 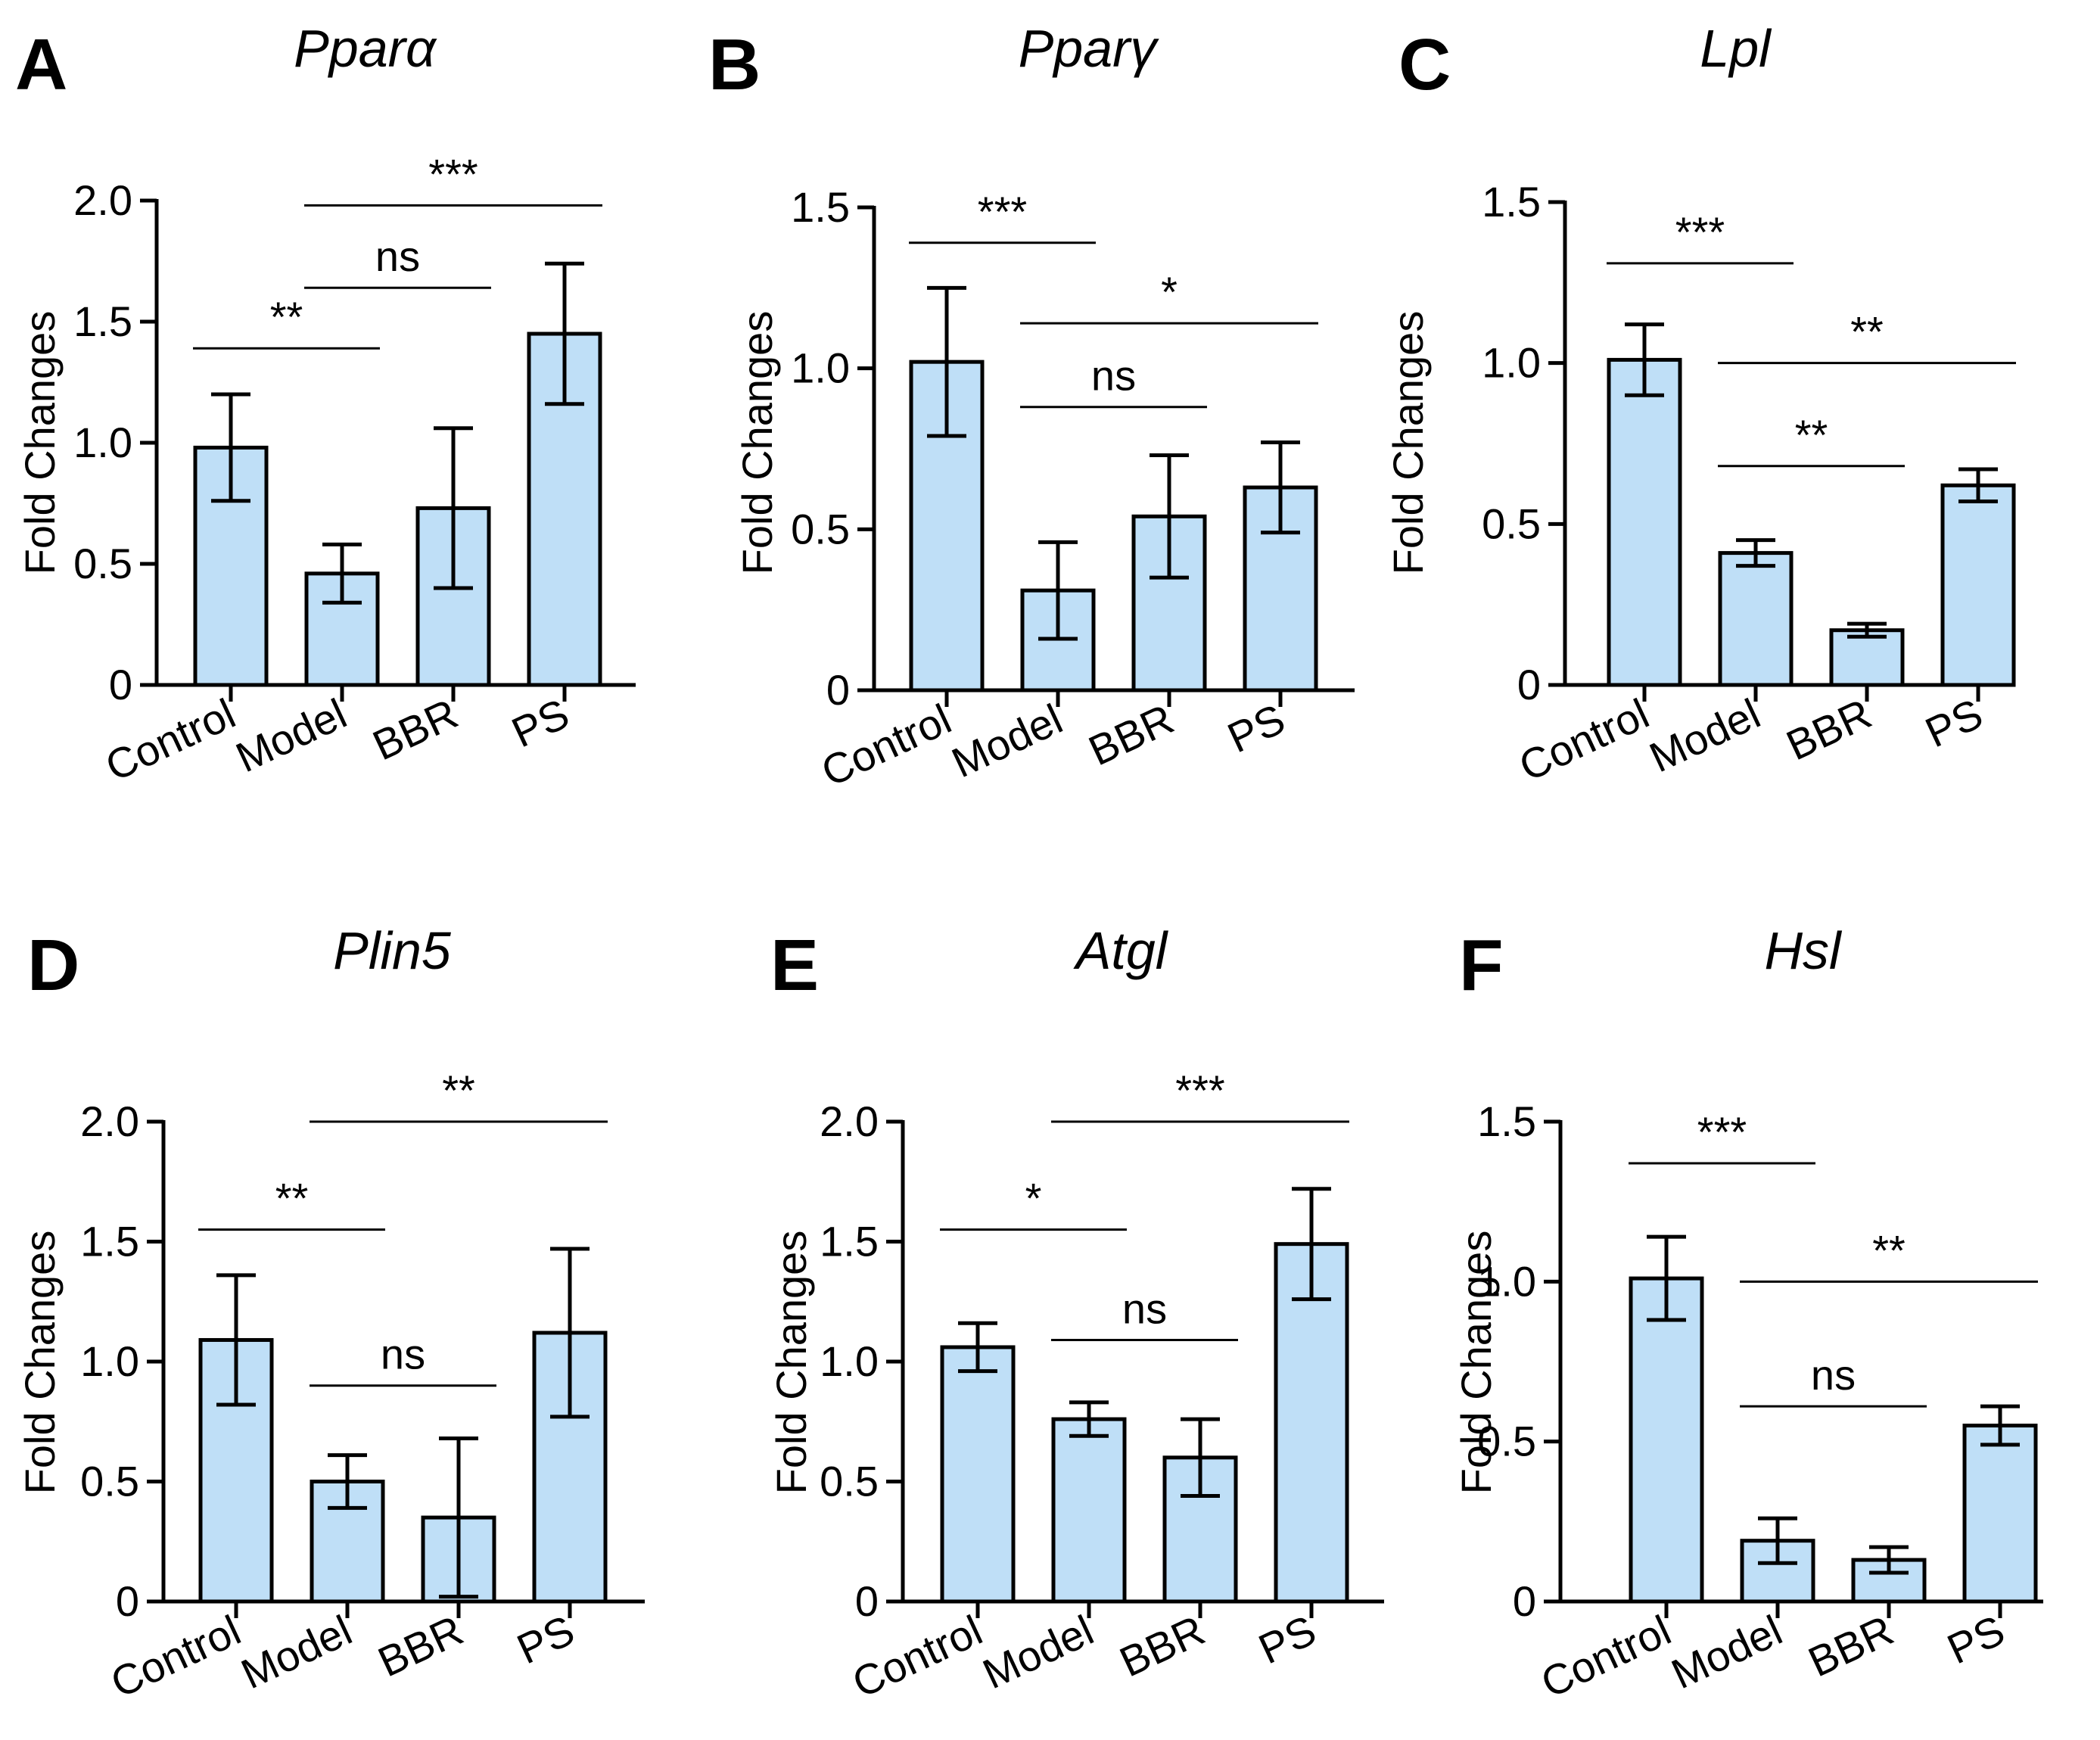 What do you see at coordinates (41, 64) in the screenshot?
I see `panel-letter: A` at bounding box center [41, 64].